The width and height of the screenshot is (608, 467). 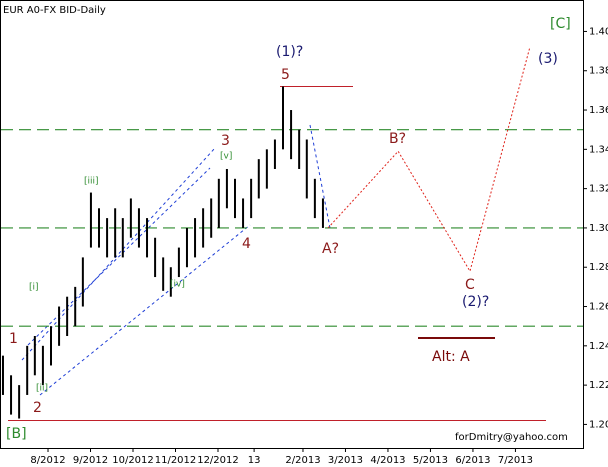 What do you see at coordinates (345, 460) in the screenshot?
I see `x-tick-label: 3/2013` at bounding box center [345, 460].